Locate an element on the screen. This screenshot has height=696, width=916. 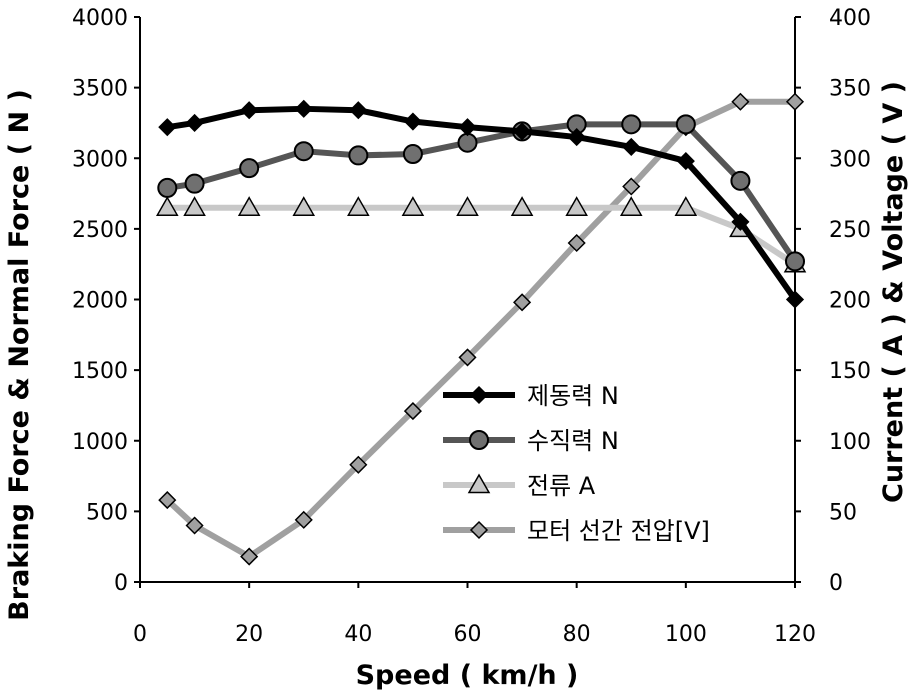
y-right-tick-label: 50 is located at coordinates (843, 512).